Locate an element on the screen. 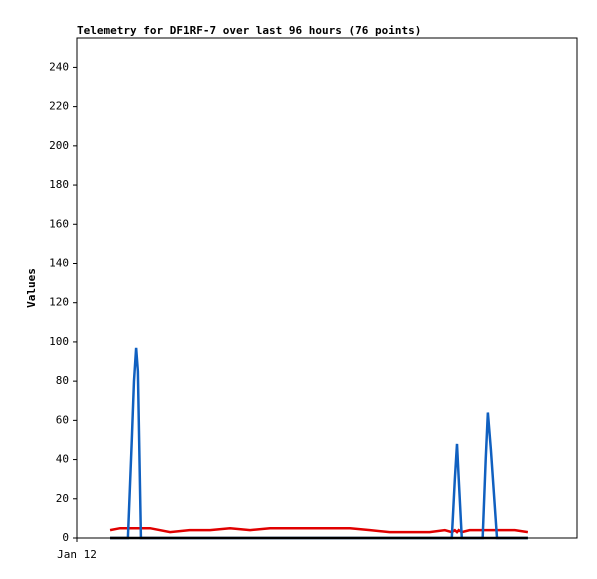  y-tick-label: 0 is located at coordinates (65, 537).